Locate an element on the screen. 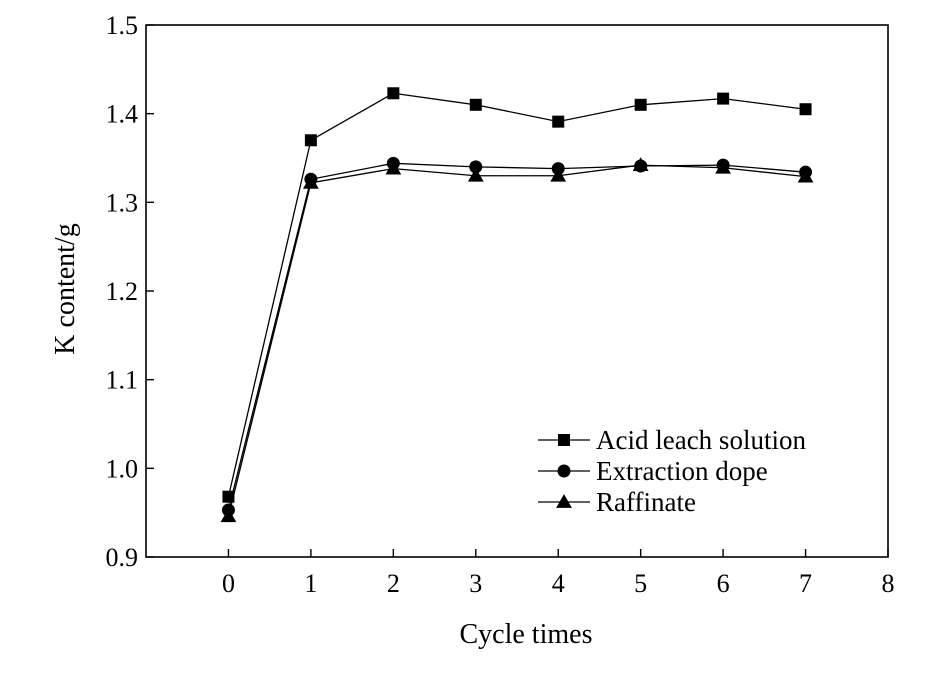 The width and height of the screenshot is (931, 677). x-axis-title: Cycle times is located at coordinates (526, 634).